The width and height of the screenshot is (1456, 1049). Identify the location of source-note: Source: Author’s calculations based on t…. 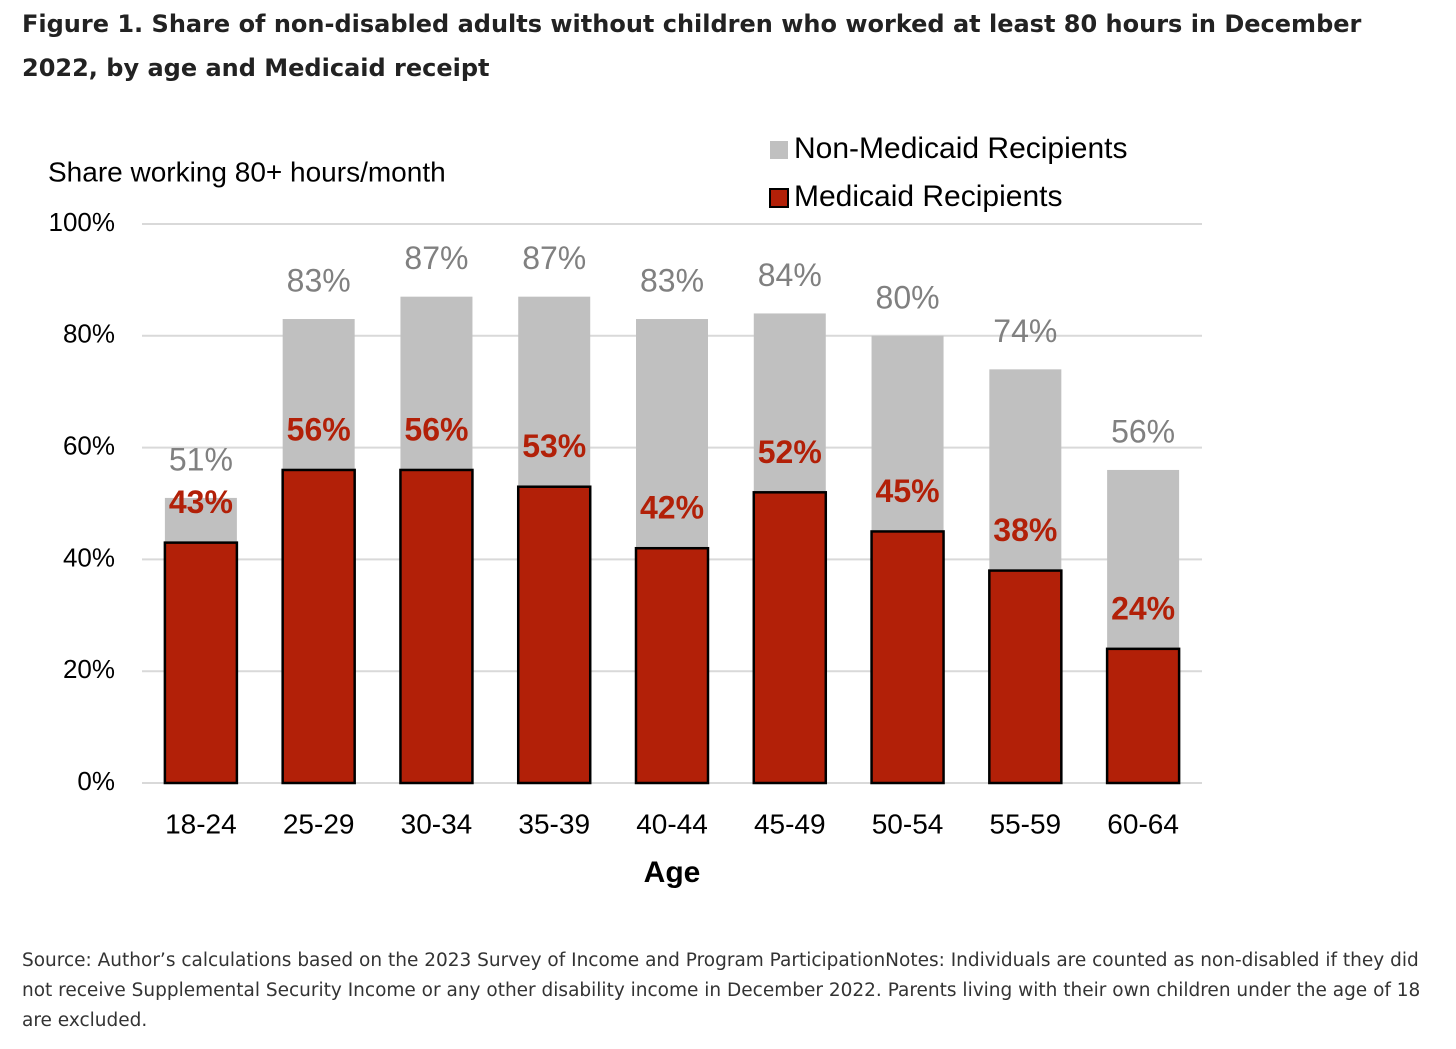
(721, 990).